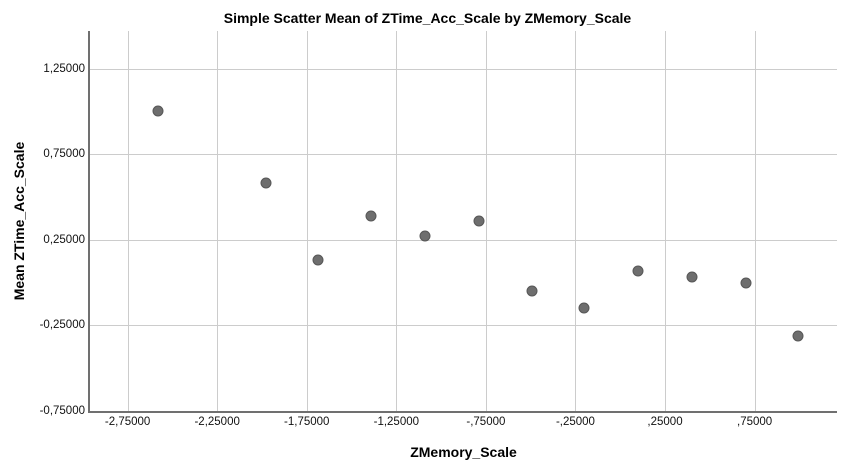  Describe the element at coordinates (64, 154) in the screenshot. I see `y-tick-label: 0,75000` at that location.